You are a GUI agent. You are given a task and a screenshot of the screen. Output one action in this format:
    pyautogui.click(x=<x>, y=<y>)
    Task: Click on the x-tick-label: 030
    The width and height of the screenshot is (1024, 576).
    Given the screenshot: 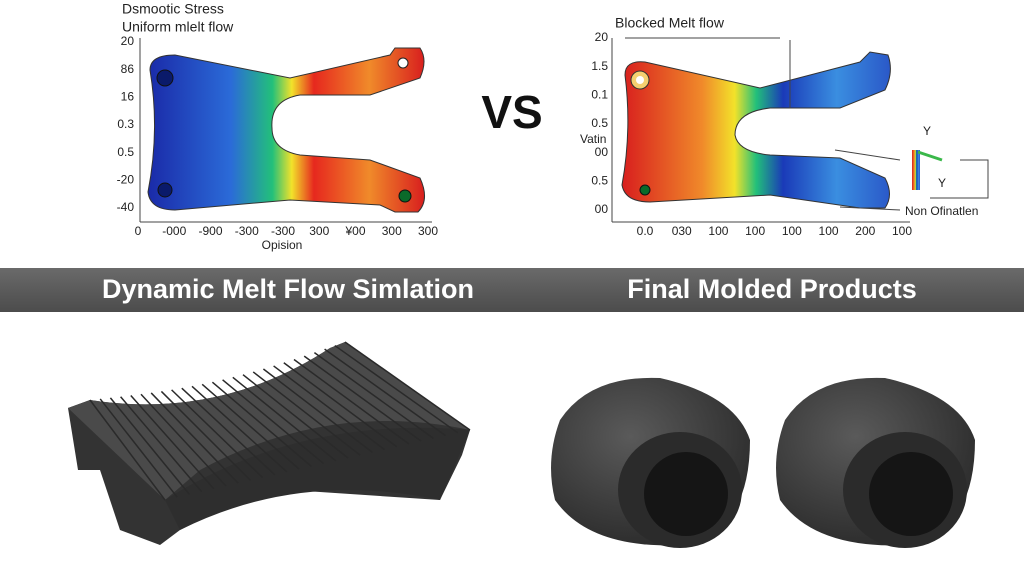 What is the action you would take?
    pyautogui.click(x=682, y=231)
    